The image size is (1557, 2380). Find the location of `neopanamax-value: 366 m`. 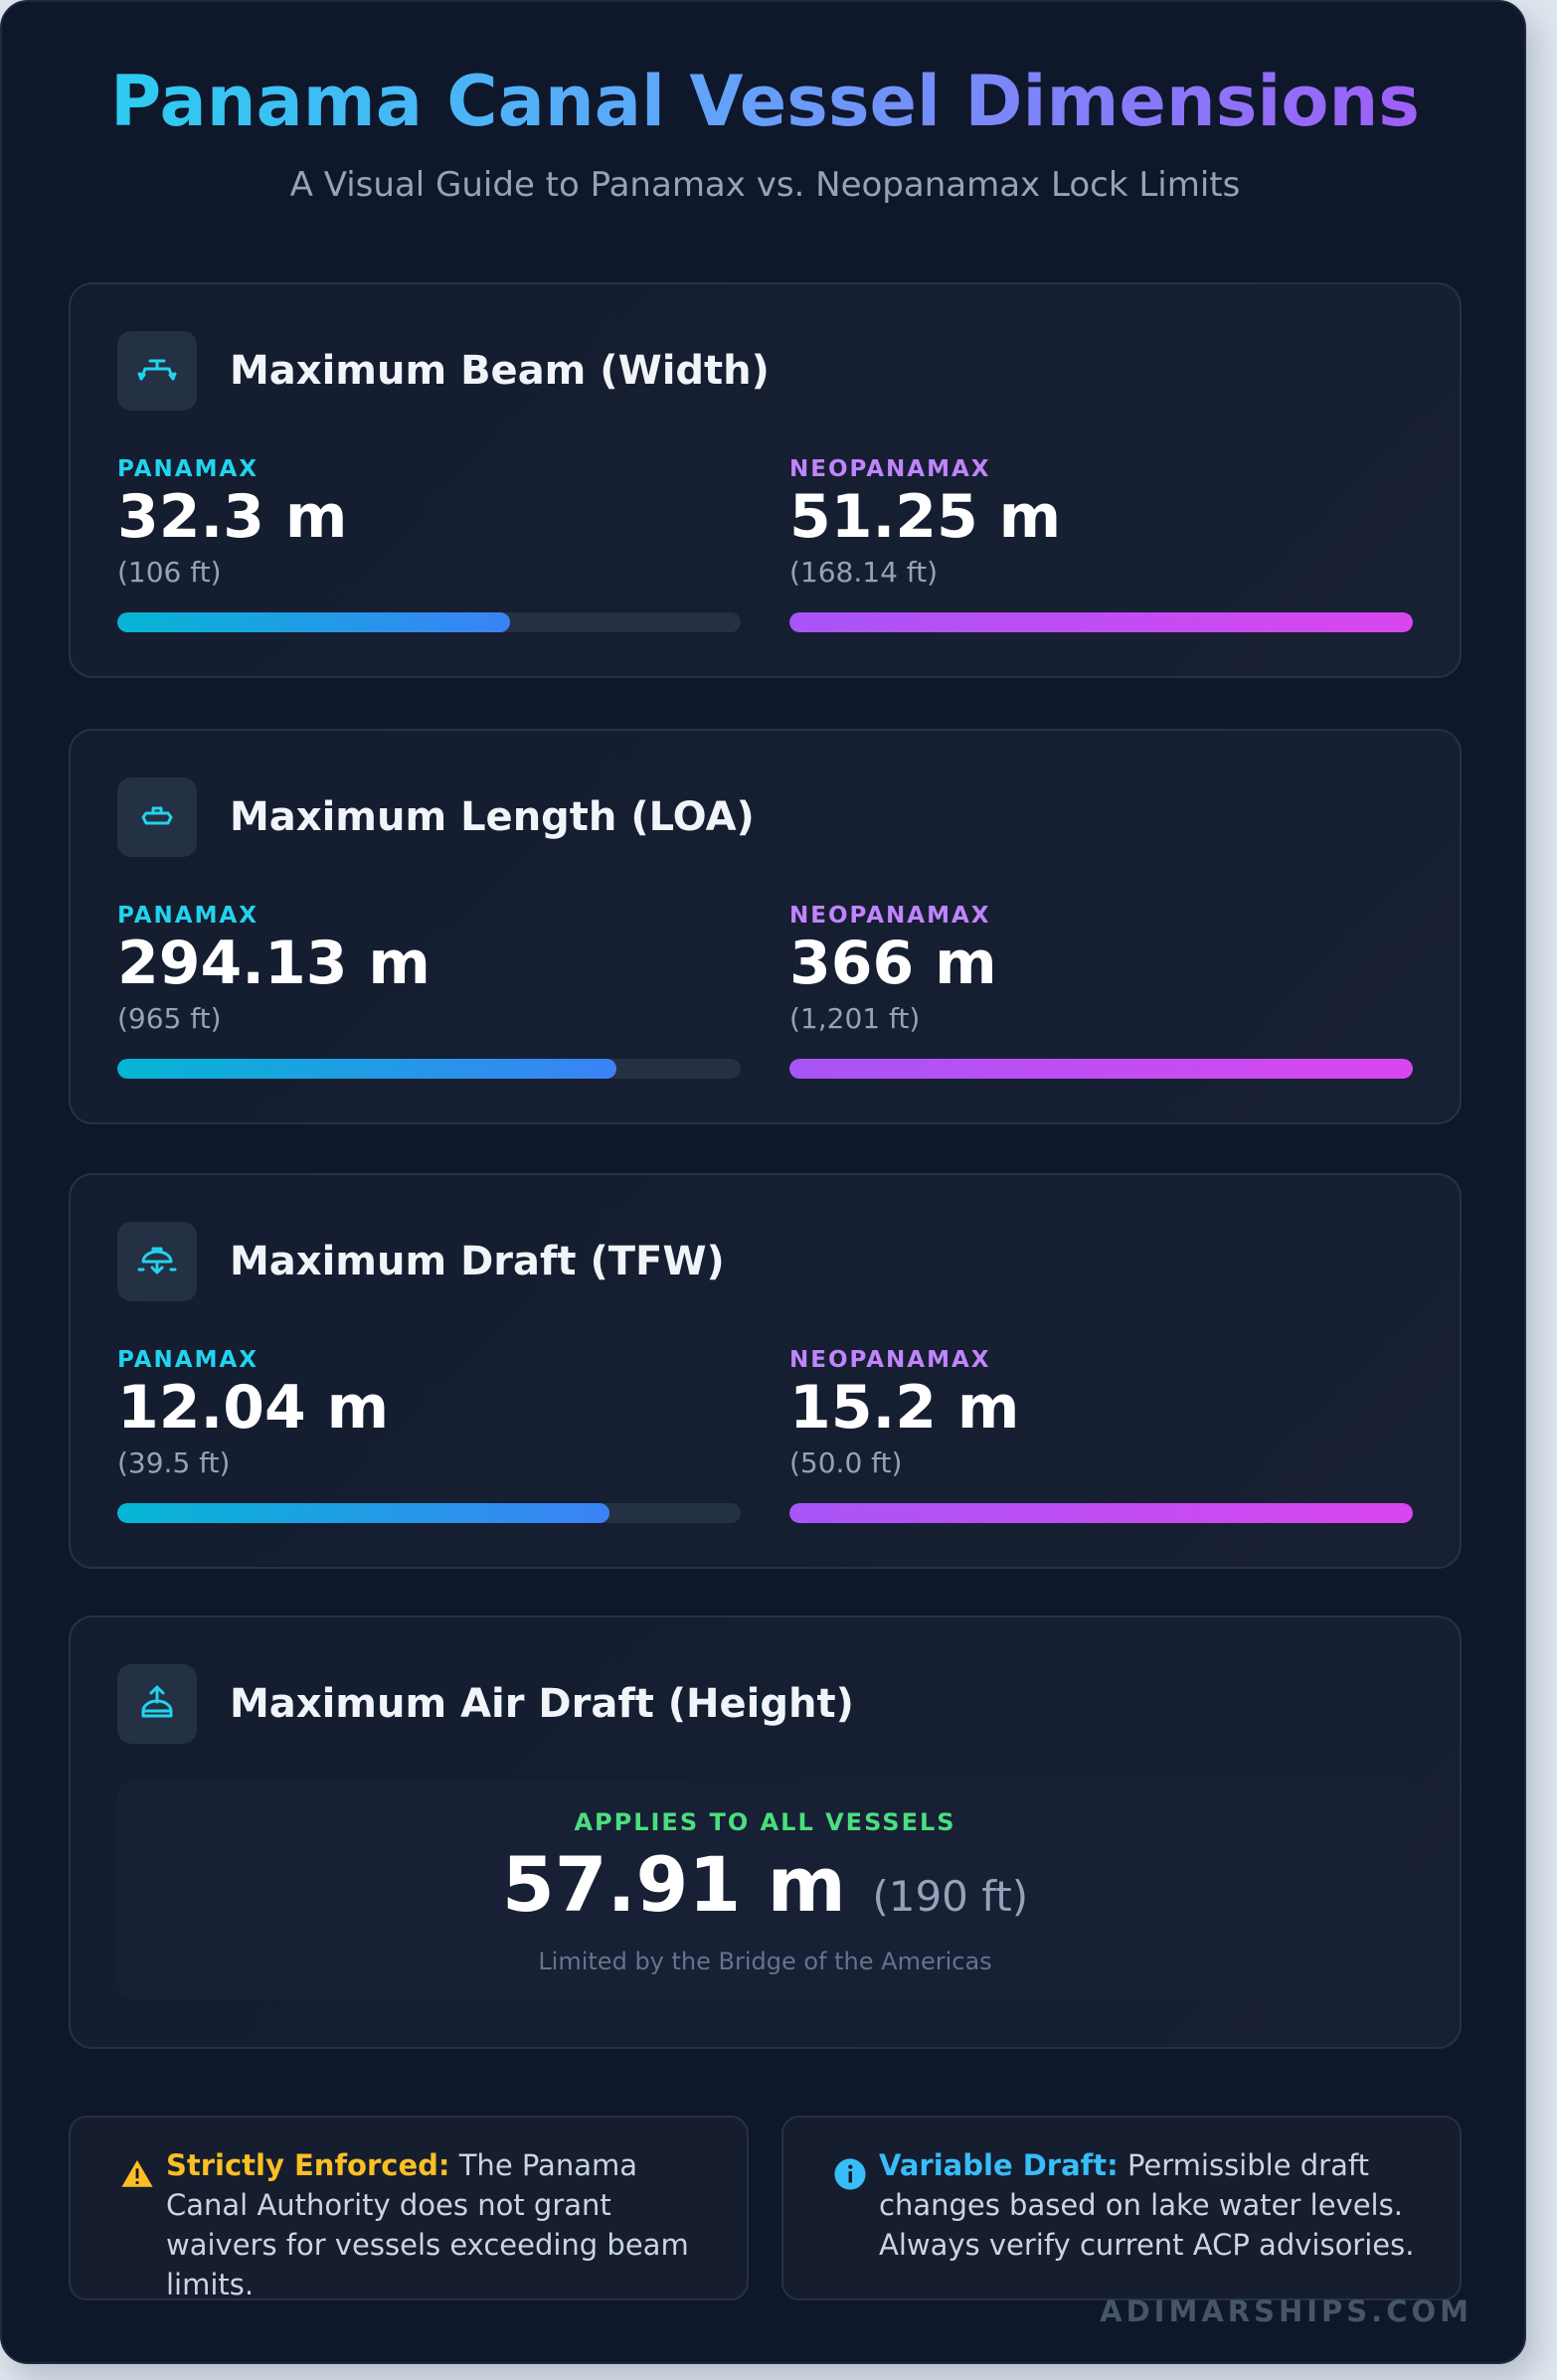

neopanamax-value: 366 m is located at coordinates (893, 963).